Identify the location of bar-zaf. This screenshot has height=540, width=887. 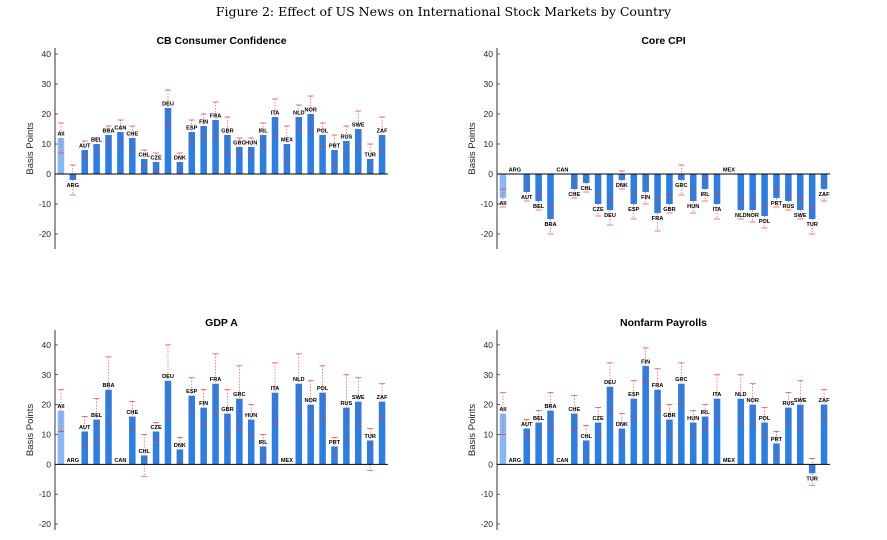
(824, 434).